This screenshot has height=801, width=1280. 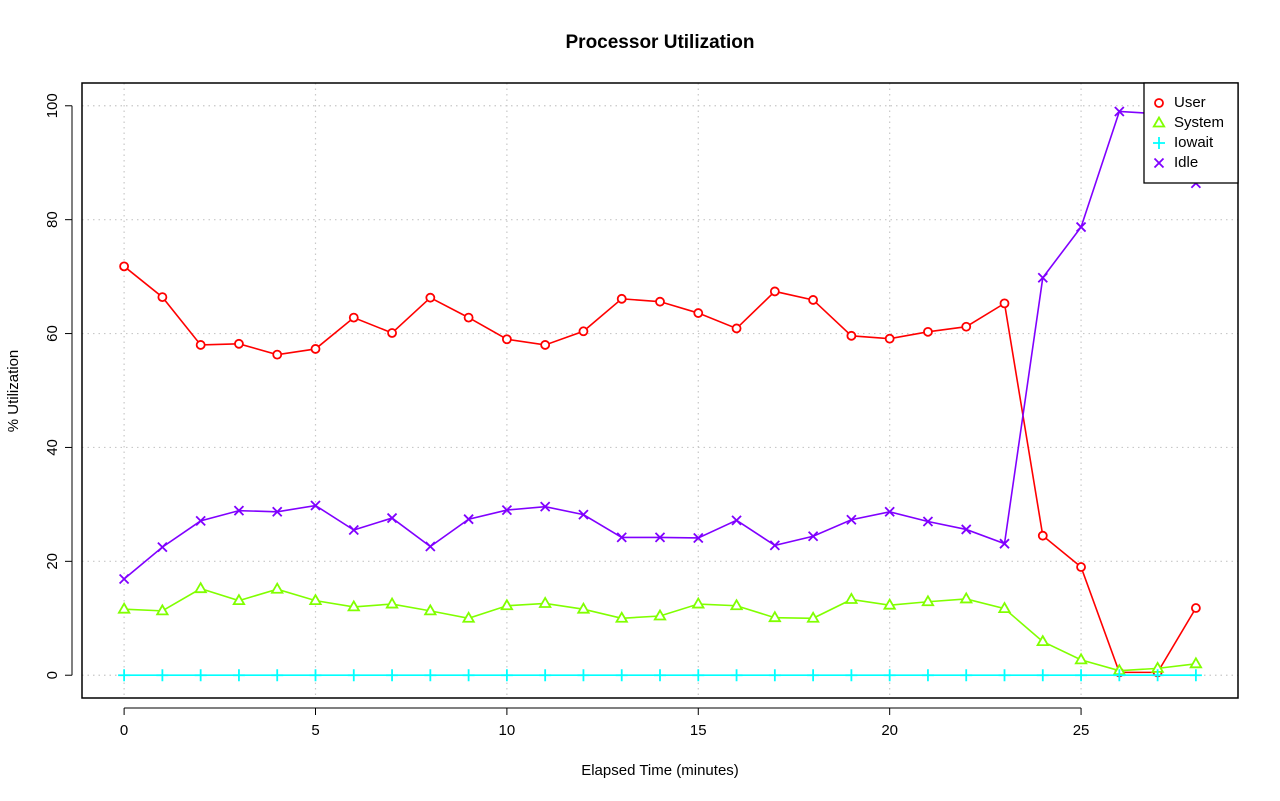 What do you see at coordinates (889, 730) in the screenshot?
I see `x-tick-label-4: 20` at bounding box center [889, 730].